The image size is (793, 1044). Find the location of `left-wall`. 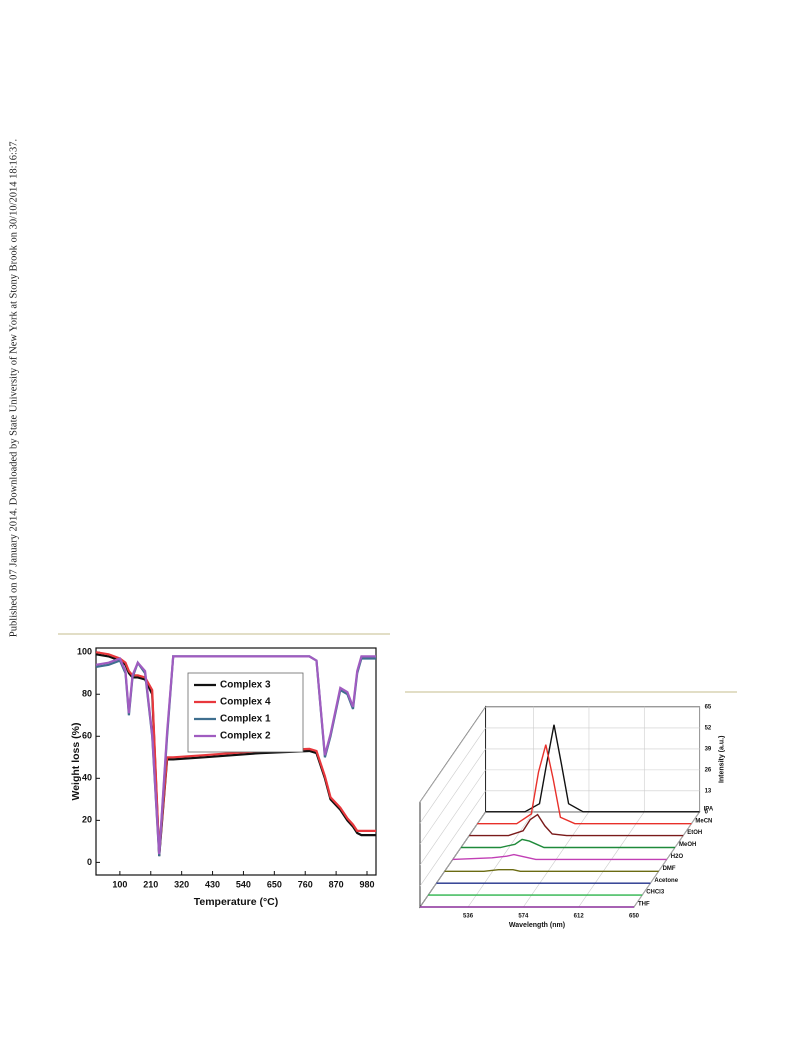

left-wall is located at coordinates (453, 807).